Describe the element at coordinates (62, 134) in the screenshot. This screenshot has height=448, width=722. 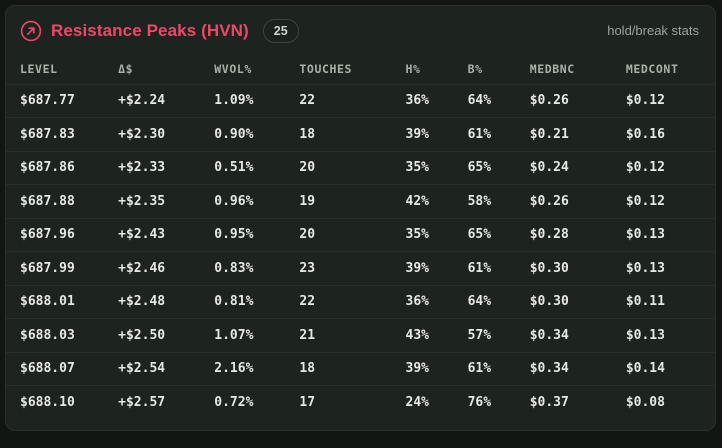
I see `cell-level: $687.83` at that location.